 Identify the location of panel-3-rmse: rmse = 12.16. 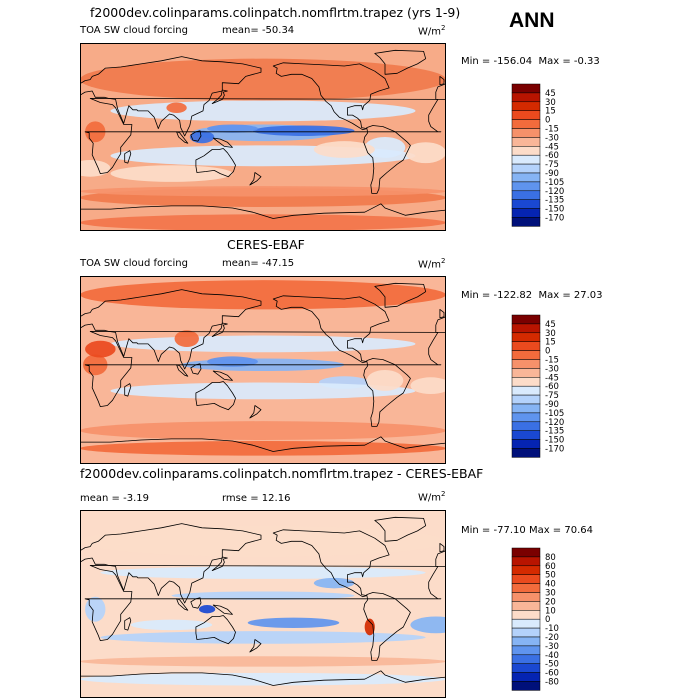
(256, 498).